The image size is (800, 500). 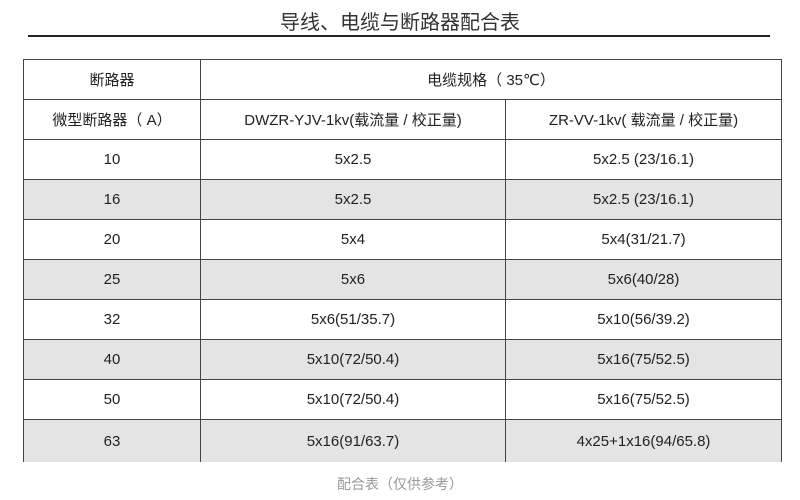 I want to click on table-row: 20 5x4 5x4(31/21.7), so click(x=403, y=239).